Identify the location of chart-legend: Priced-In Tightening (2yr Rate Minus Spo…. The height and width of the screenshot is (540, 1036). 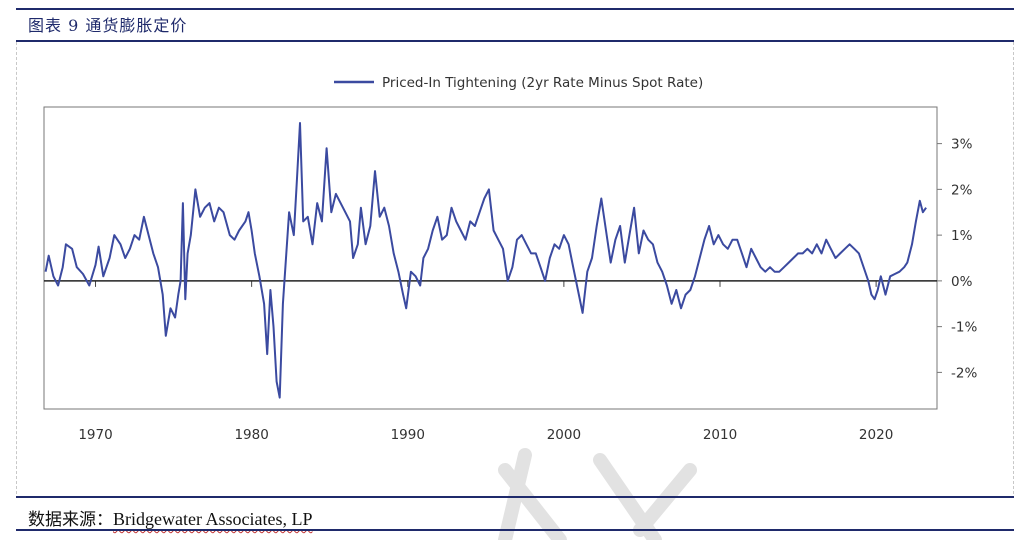
(518, 83).